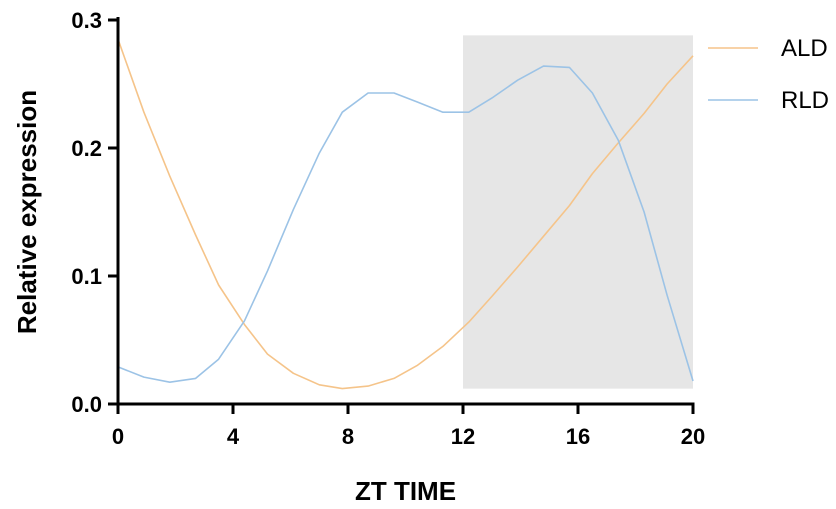 This screenshot has width=836, height=509. What do you see at coordinates (463, 436) in the screenshot?
I see `x-tick-label: 12` at bounding box center [463, 436].